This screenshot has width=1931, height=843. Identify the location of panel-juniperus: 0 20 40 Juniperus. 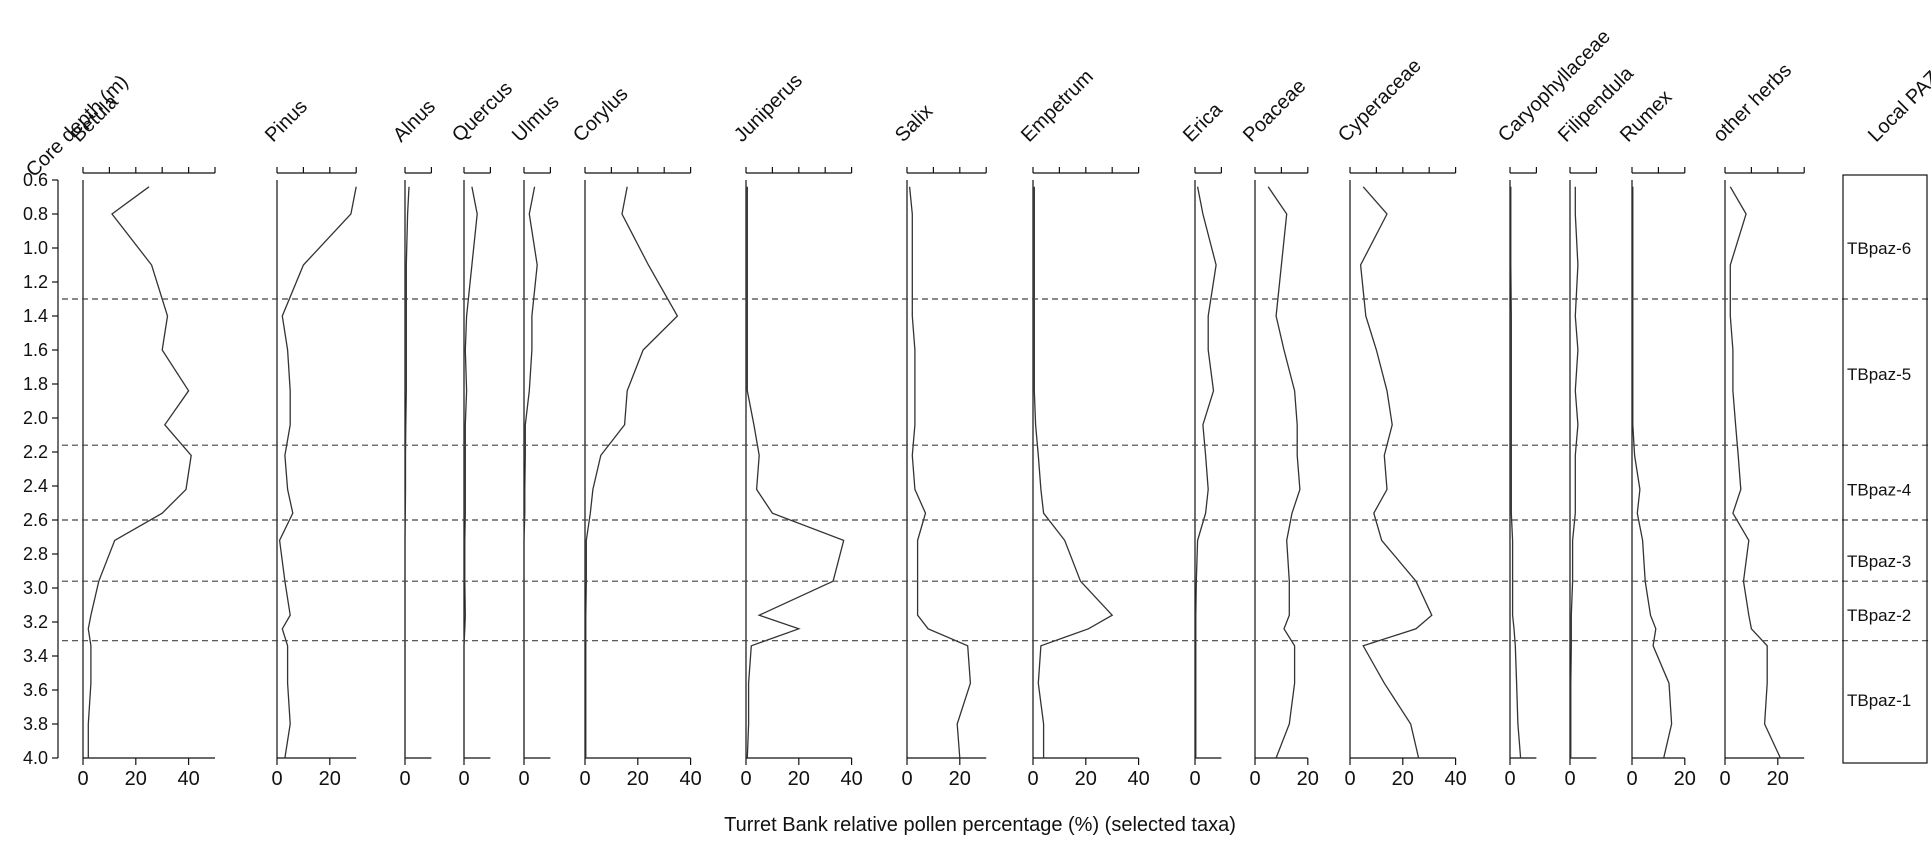
(796, 430).